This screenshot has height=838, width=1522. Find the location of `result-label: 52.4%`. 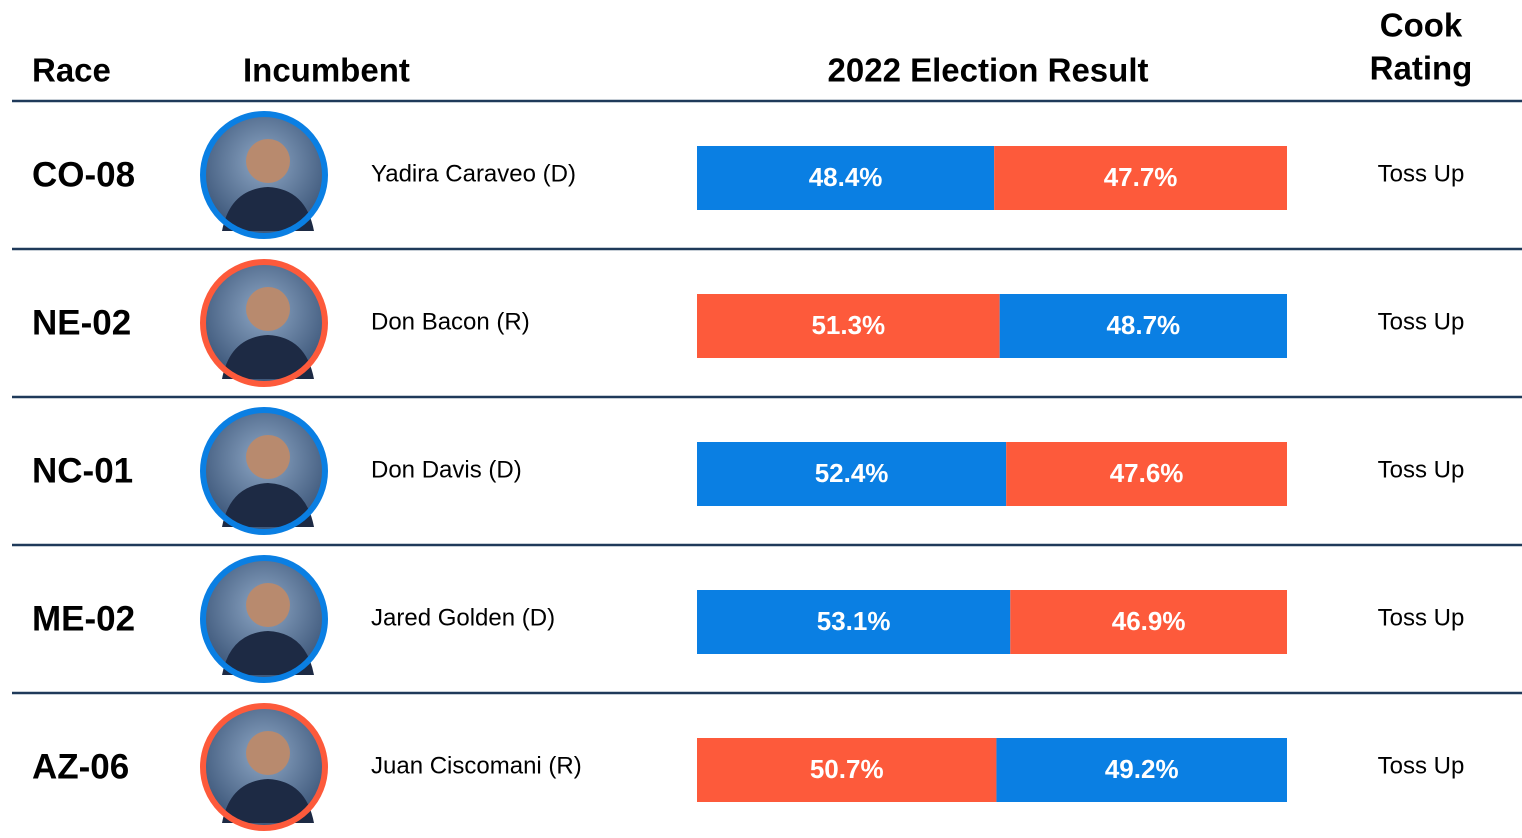

result-label: 52.4% is located at coordinates (852, 473).